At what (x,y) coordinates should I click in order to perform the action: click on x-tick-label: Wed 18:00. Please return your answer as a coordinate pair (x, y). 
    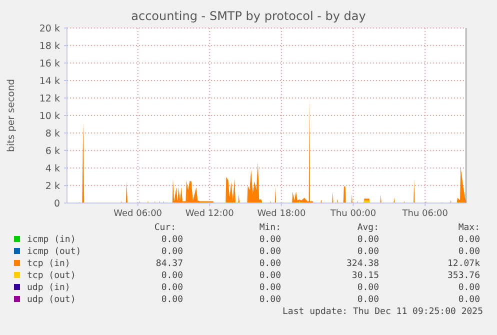
    Looking at the image, I should click on (281, 214).